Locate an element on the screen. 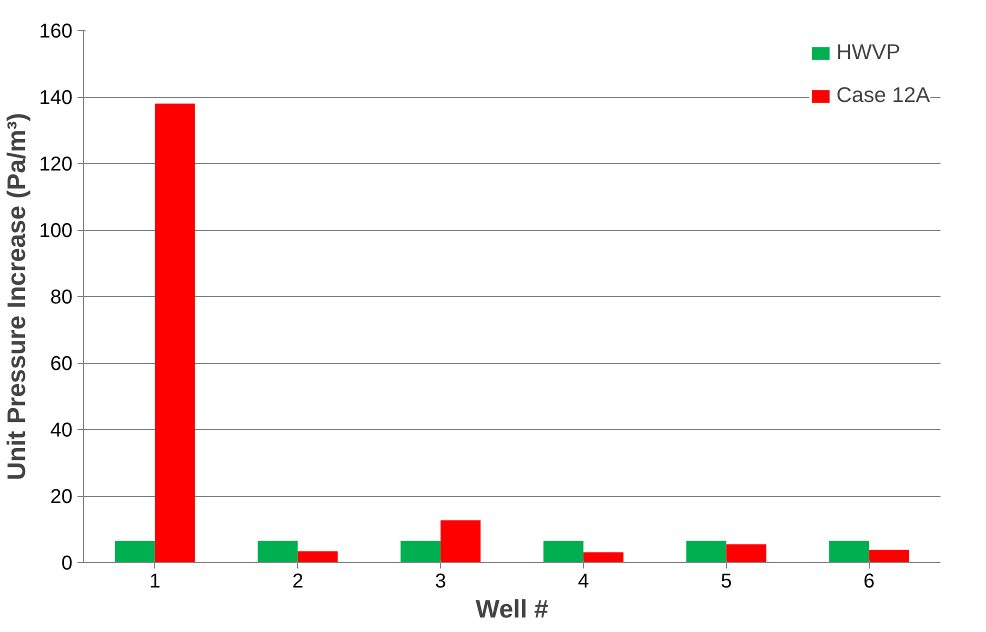  y-tick-label: 20 is located at coordinates (61, 497).